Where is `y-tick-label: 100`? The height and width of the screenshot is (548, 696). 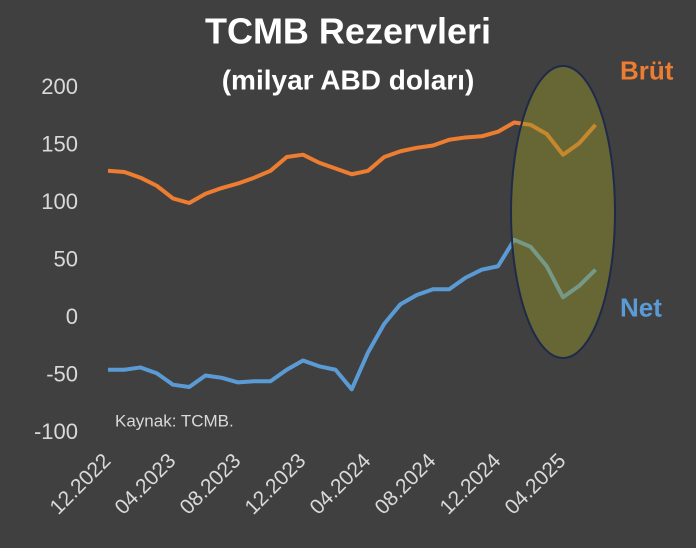
y-tick-label: 100 is located at coordinates (59, 201).